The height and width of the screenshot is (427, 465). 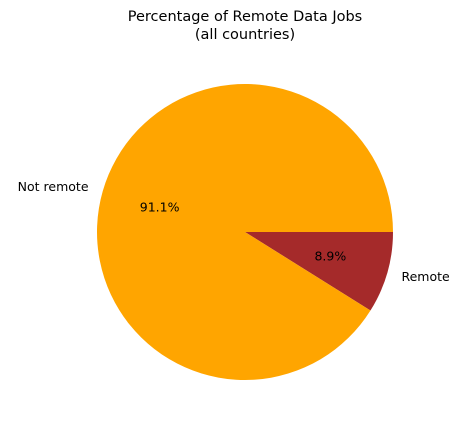 What do you see at coordinates (245, 17) in the screenshot?
I see `chart-title: Percentage of Remote Data Jobs` at bounding box center [245, 17].